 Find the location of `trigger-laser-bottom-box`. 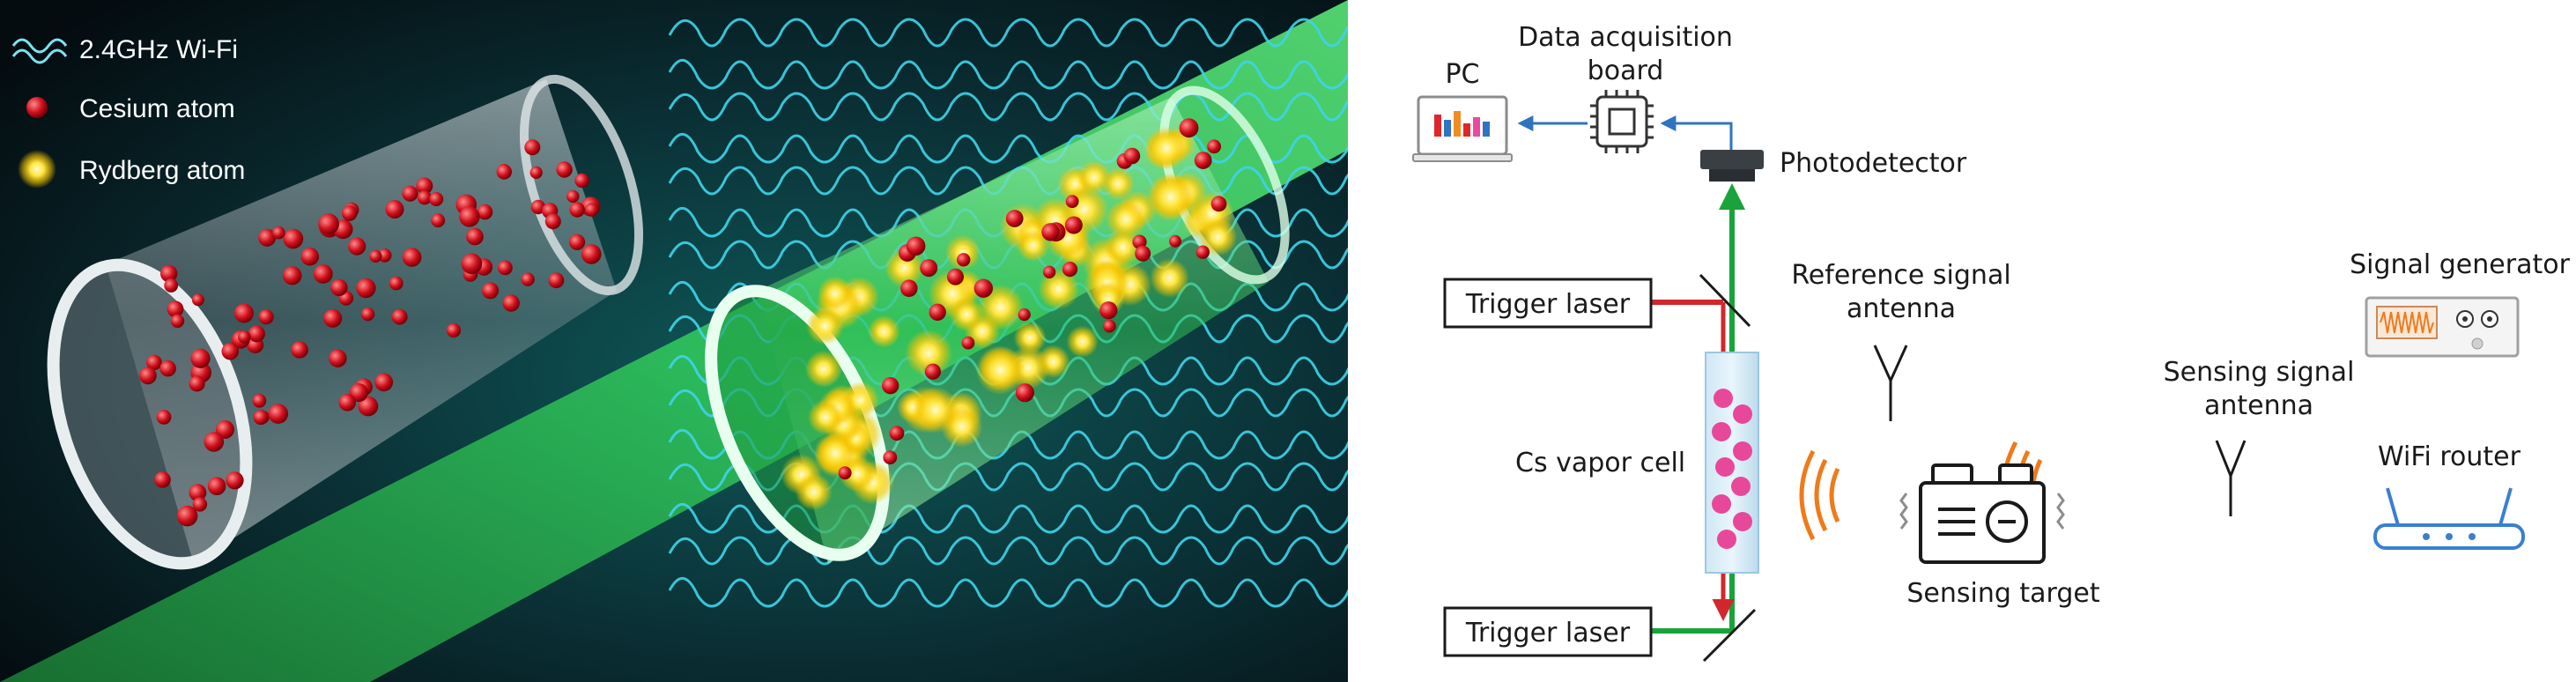

trigger-laser-bottom-box is located at coordinates (1548, 632).